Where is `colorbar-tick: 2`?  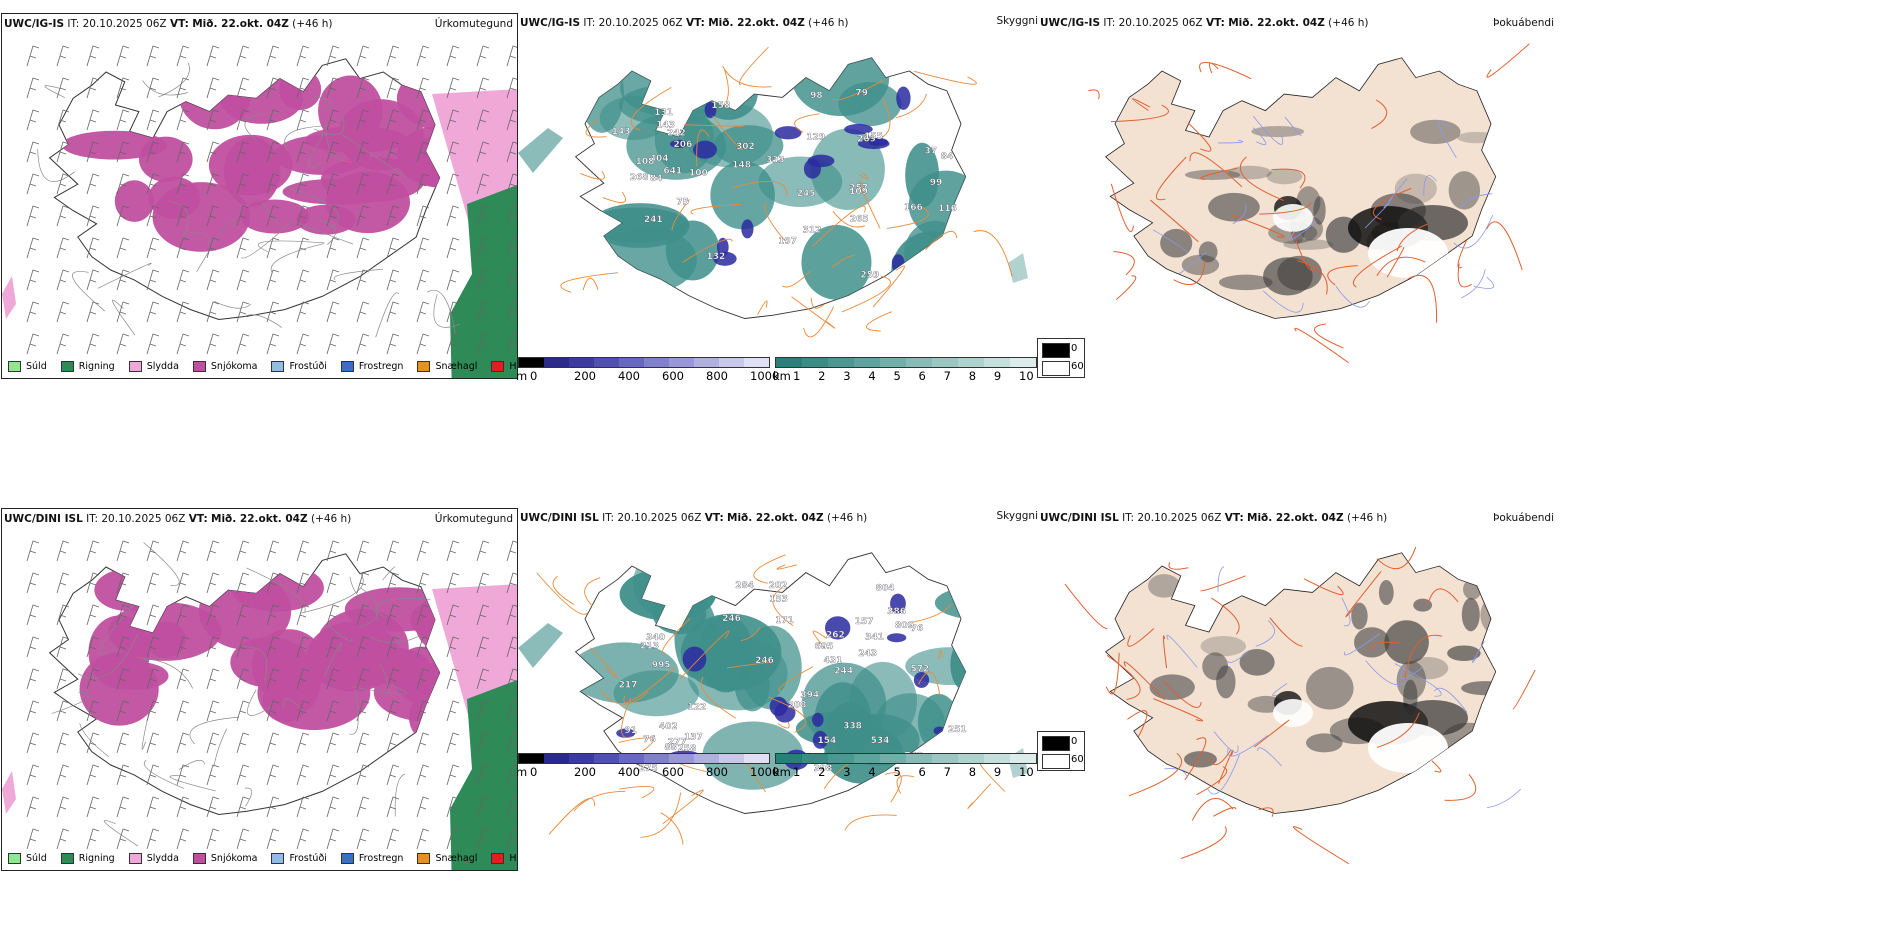
colorbar-tick: 2 is located at coordinates (822, 772).